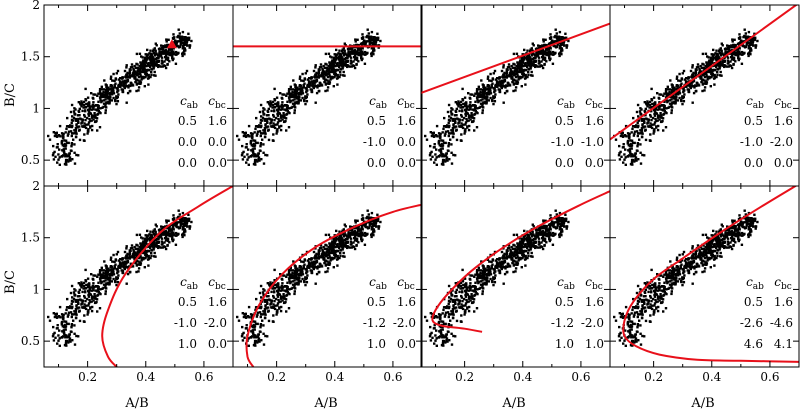 The image size is (800, 413). Describe the element at coordinates (36, 186) in the screenshot. I see `y-tick-label: 2` at that location.